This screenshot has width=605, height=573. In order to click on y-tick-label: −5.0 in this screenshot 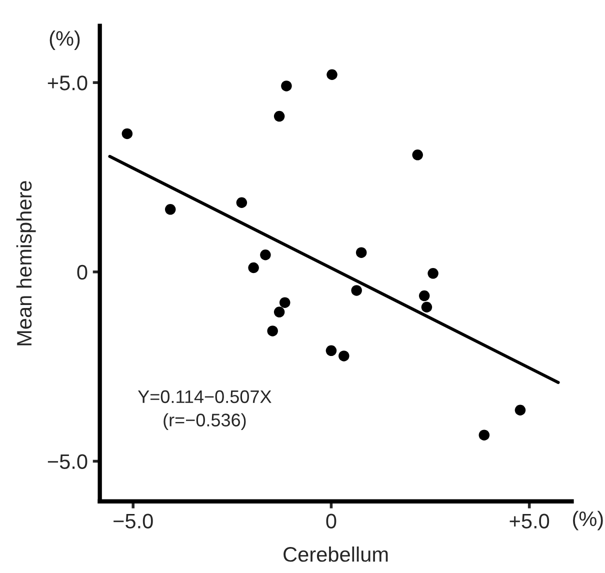, I will do `click(68, 461)`.